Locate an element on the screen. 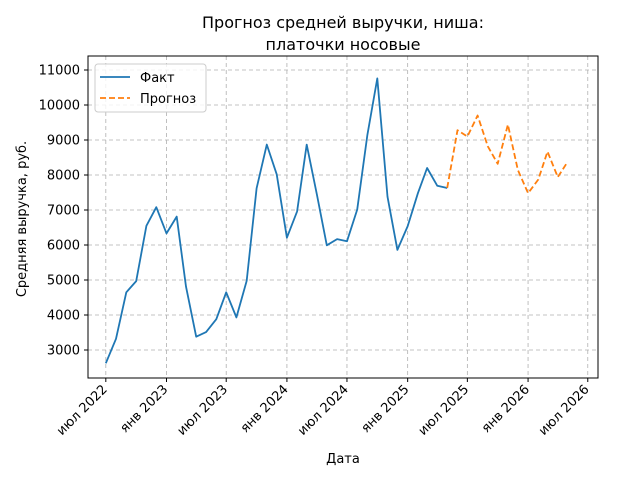 Image resolution: width=640 pixels, height=480 pixels. y-tick-label: 10000 is located at coordinates (59, 106).